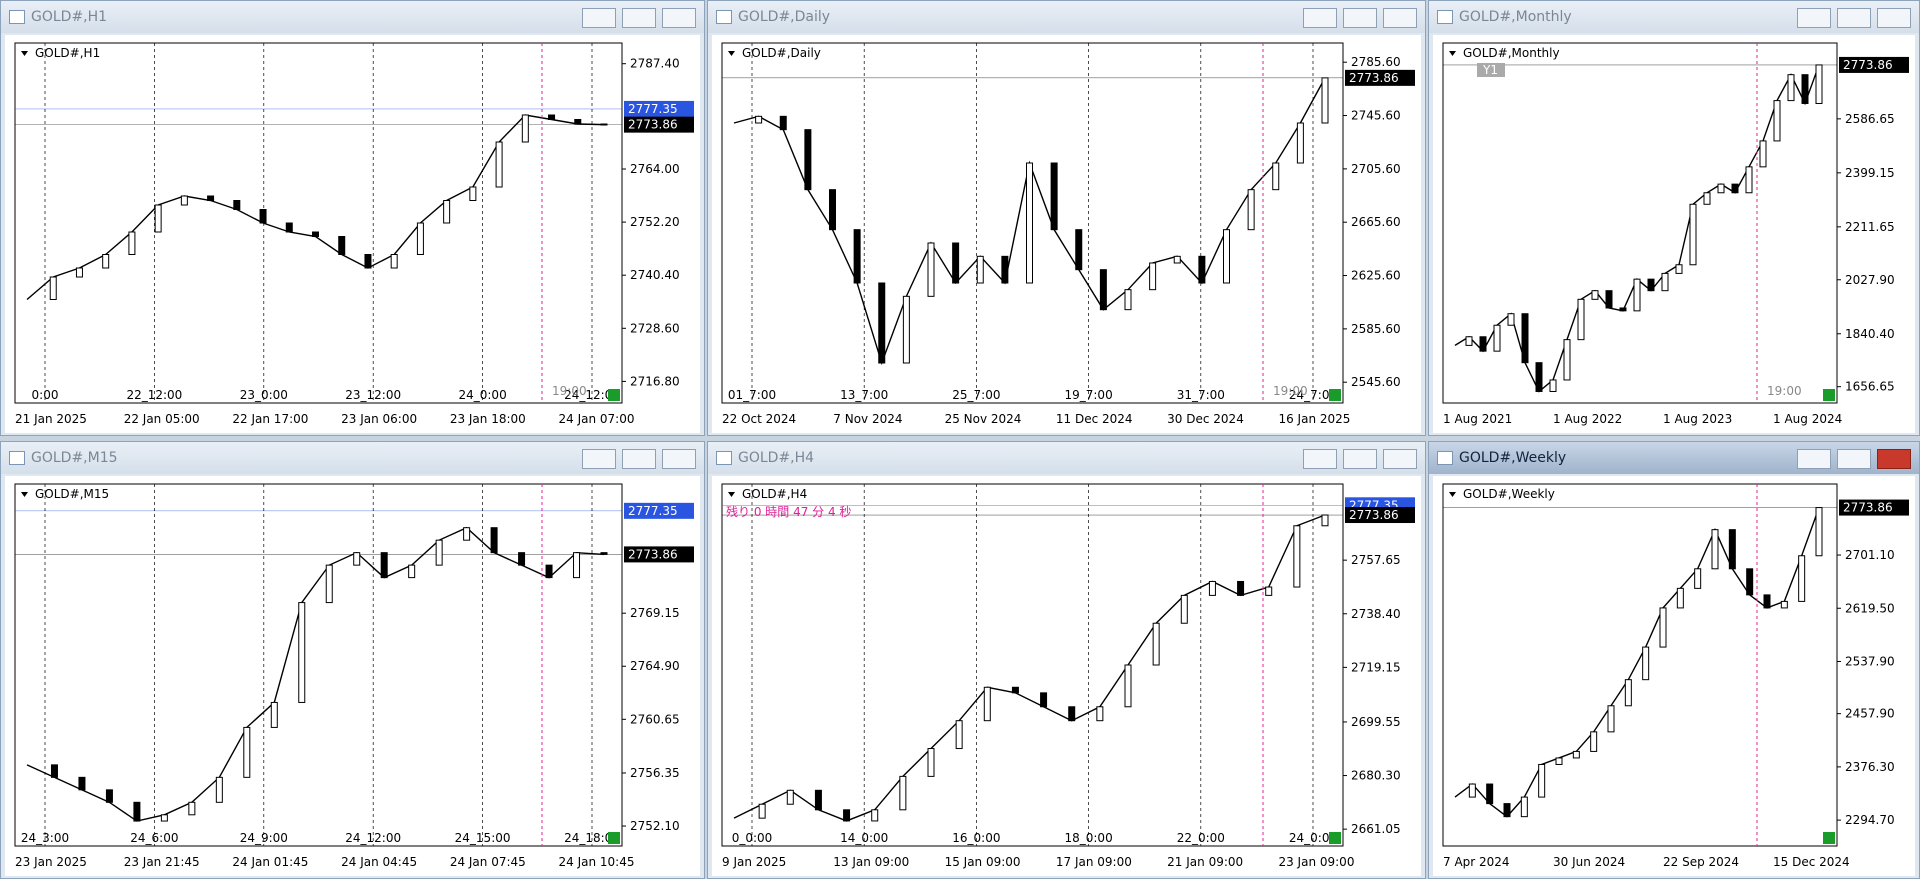 The width and height of the screenshot is (1920, 879). What do you see at coordinates (724, 17) in the screenshot?
I see `icon` at bounding box center [724, 17].